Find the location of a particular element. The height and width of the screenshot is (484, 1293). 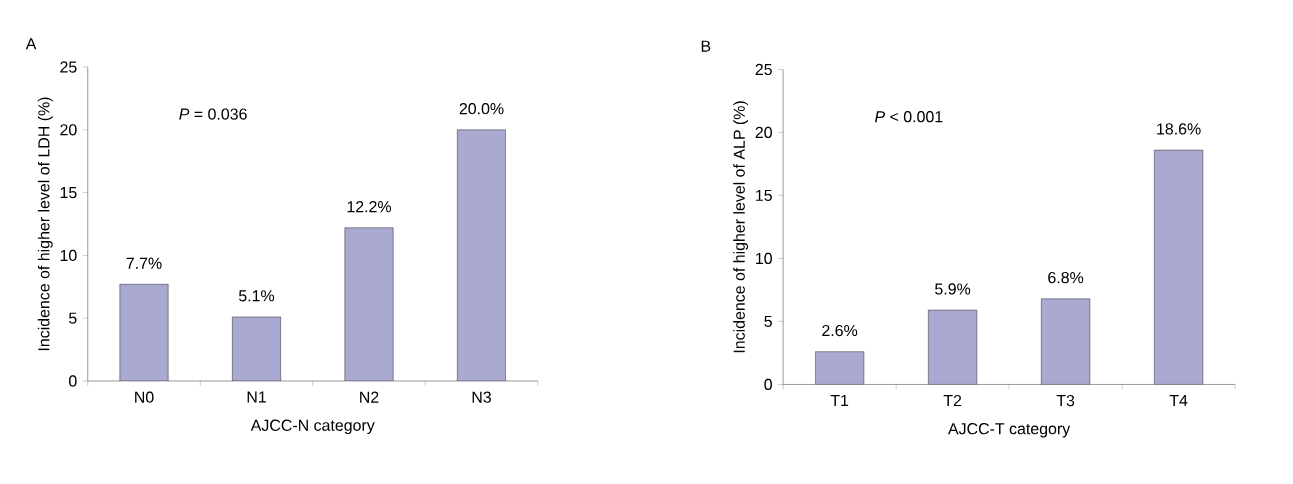

x-tick-label: N0 is located at coordinates (144, 397).